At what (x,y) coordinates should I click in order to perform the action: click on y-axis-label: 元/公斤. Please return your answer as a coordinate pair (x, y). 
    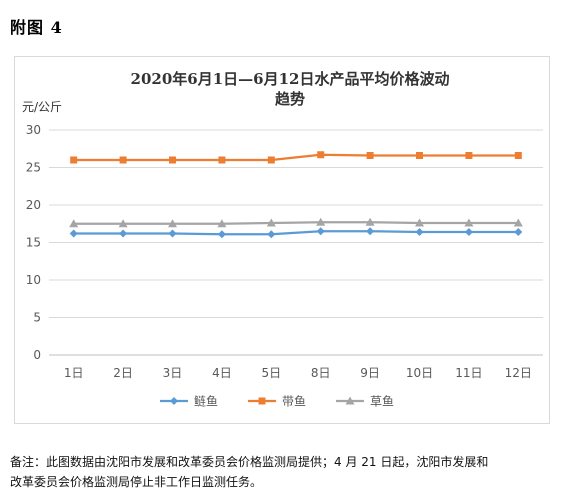
    Looking at the image, I should click on (42, 107).